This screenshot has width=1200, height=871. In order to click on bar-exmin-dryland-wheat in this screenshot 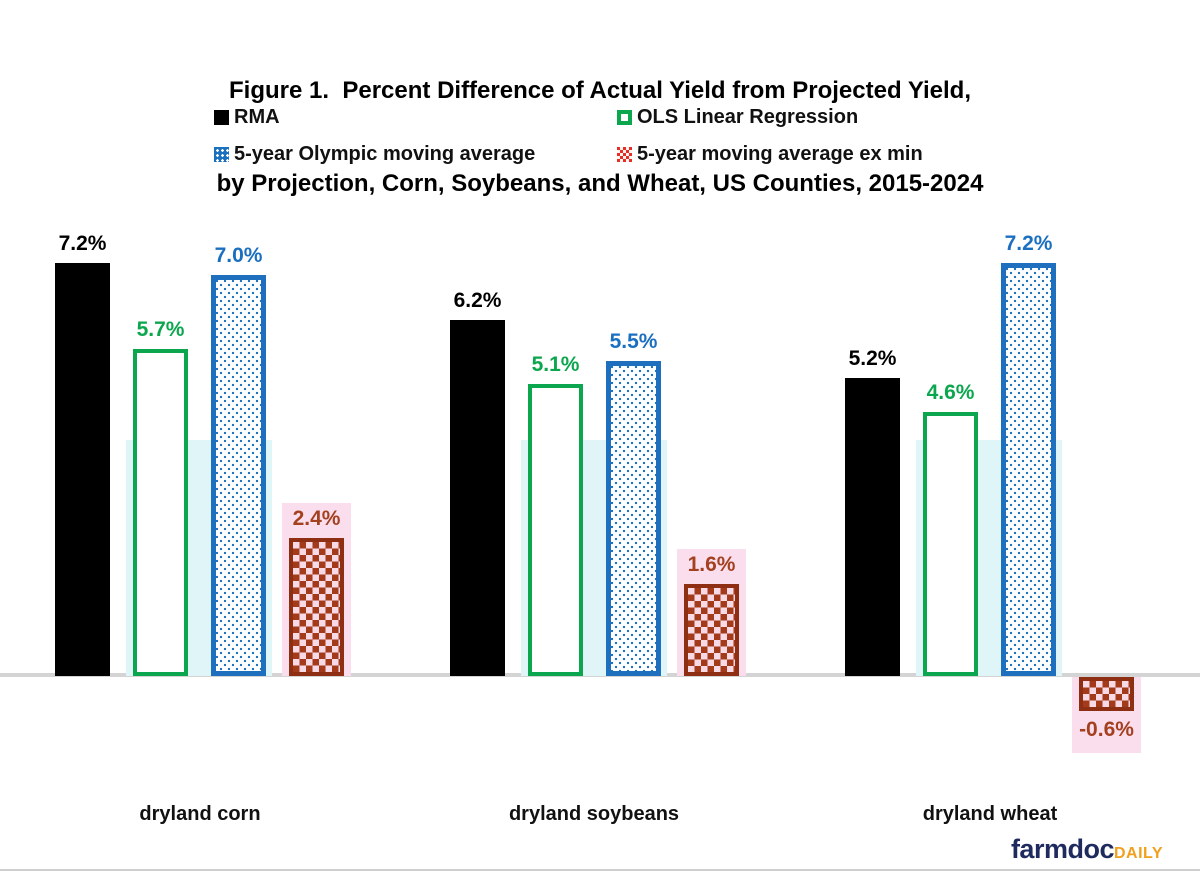, I will do `click(1106, 694)`.